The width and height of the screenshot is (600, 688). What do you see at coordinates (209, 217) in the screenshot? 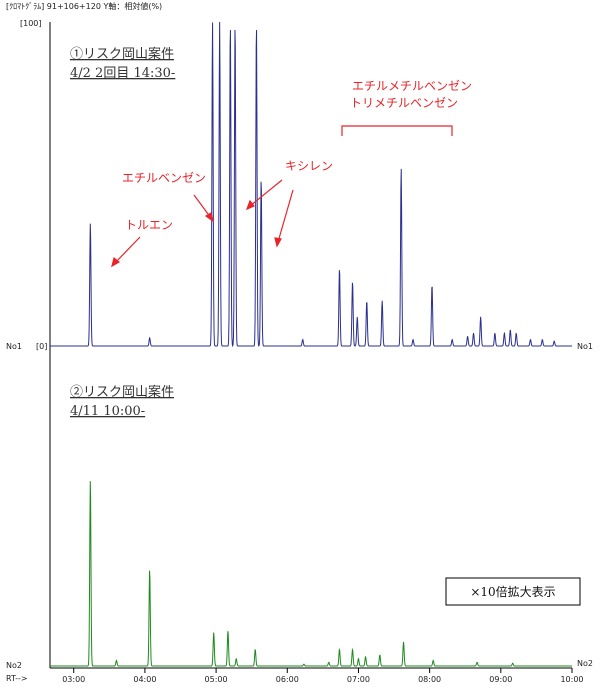
I see `arrow-ethylbenzene-head` at bounding box center [209, 217].